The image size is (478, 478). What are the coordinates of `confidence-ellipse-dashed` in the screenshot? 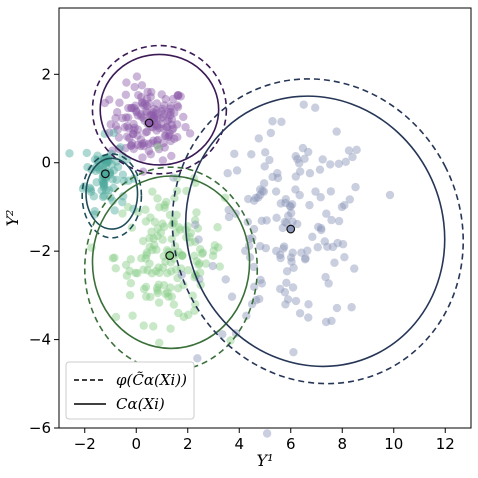 It's located at (112, 196).